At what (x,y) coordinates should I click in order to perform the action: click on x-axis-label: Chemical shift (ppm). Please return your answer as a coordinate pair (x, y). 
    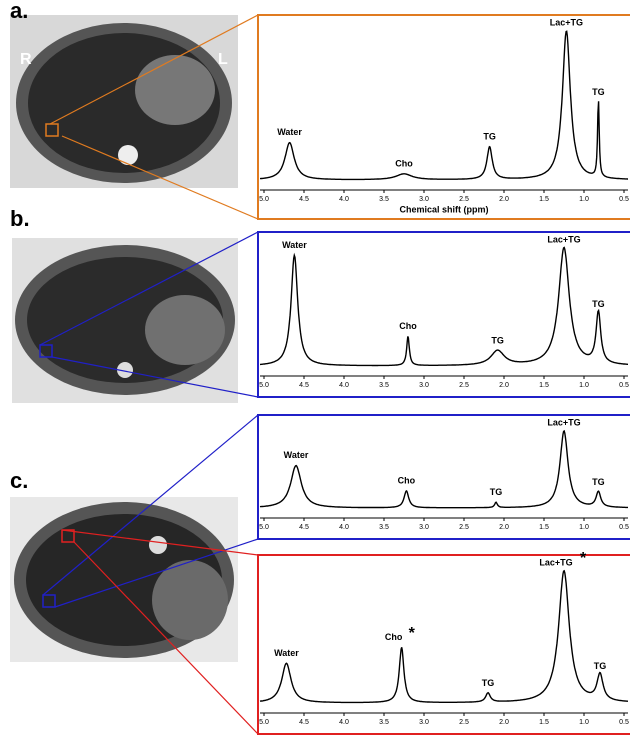
    Looking at the image, I should click on (443, 209).